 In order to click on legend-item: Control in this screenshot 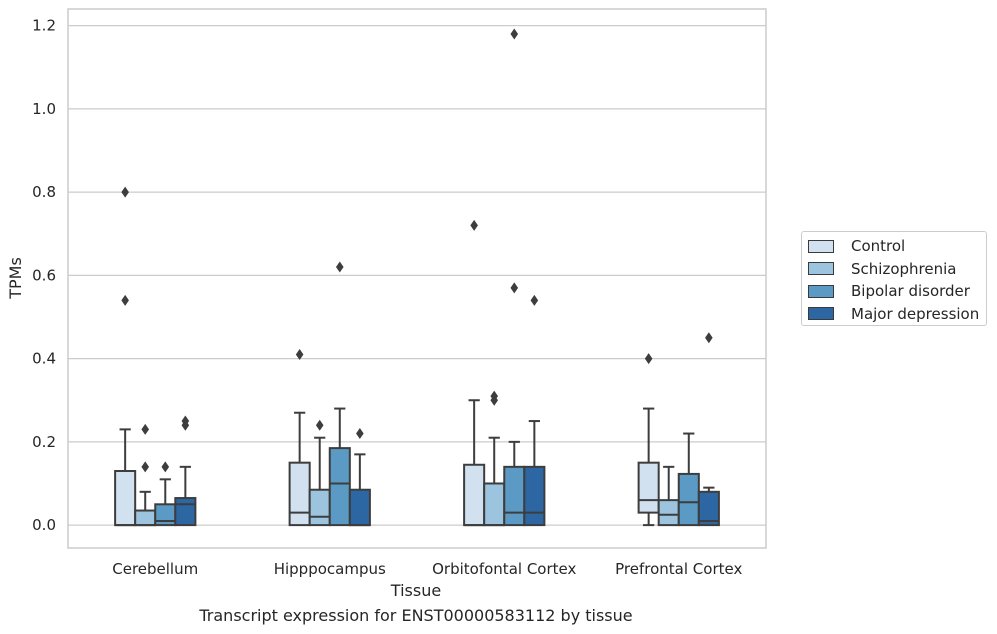, I will do `click(897, 246)`.